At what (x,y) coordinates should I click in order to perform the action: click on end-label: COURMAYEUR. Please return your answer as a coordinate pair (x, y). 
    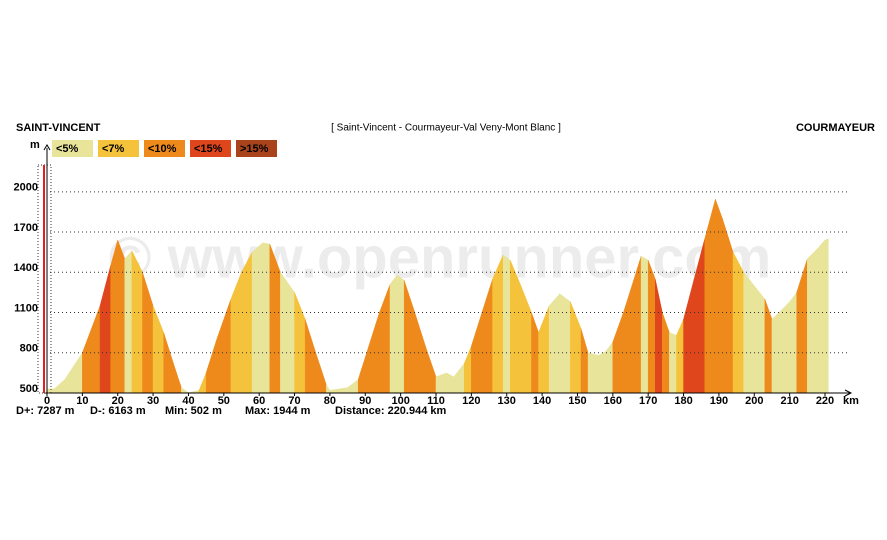
    Looking at the image, I should click on (835, 128).